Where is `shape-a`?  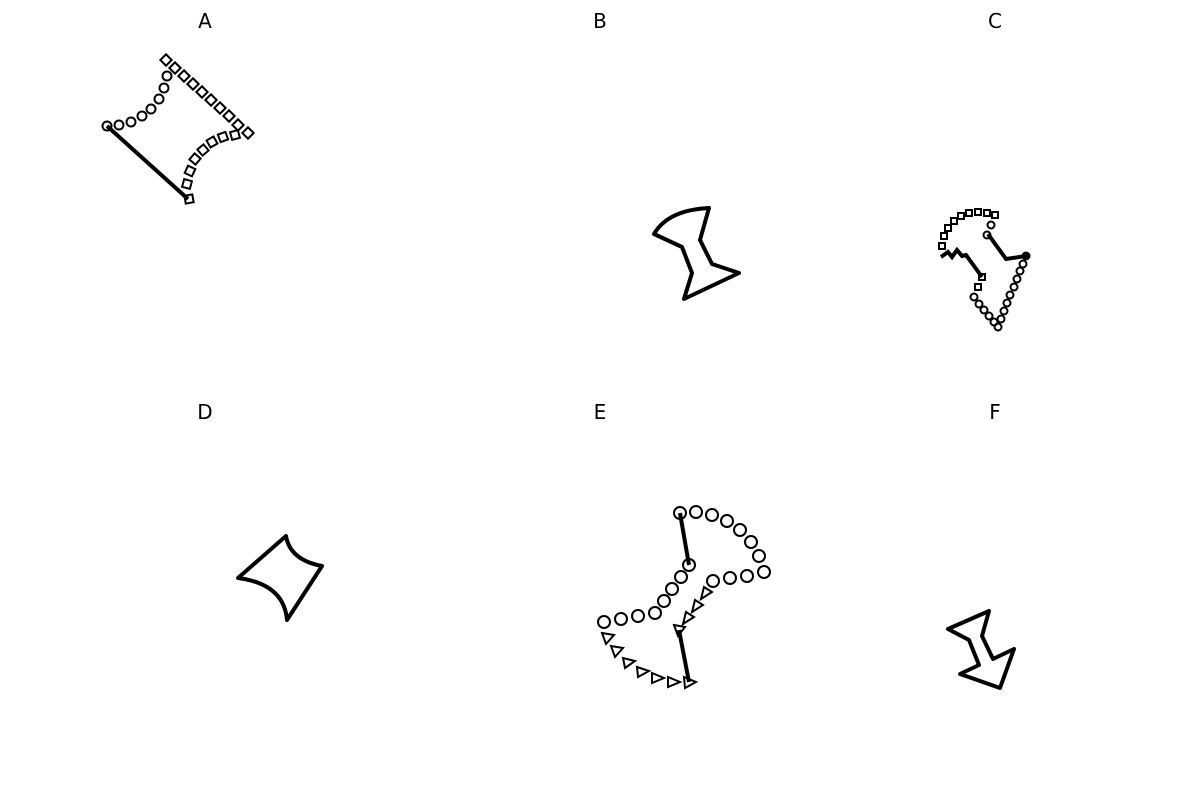
shape-a is located at coordinates (178, 128).